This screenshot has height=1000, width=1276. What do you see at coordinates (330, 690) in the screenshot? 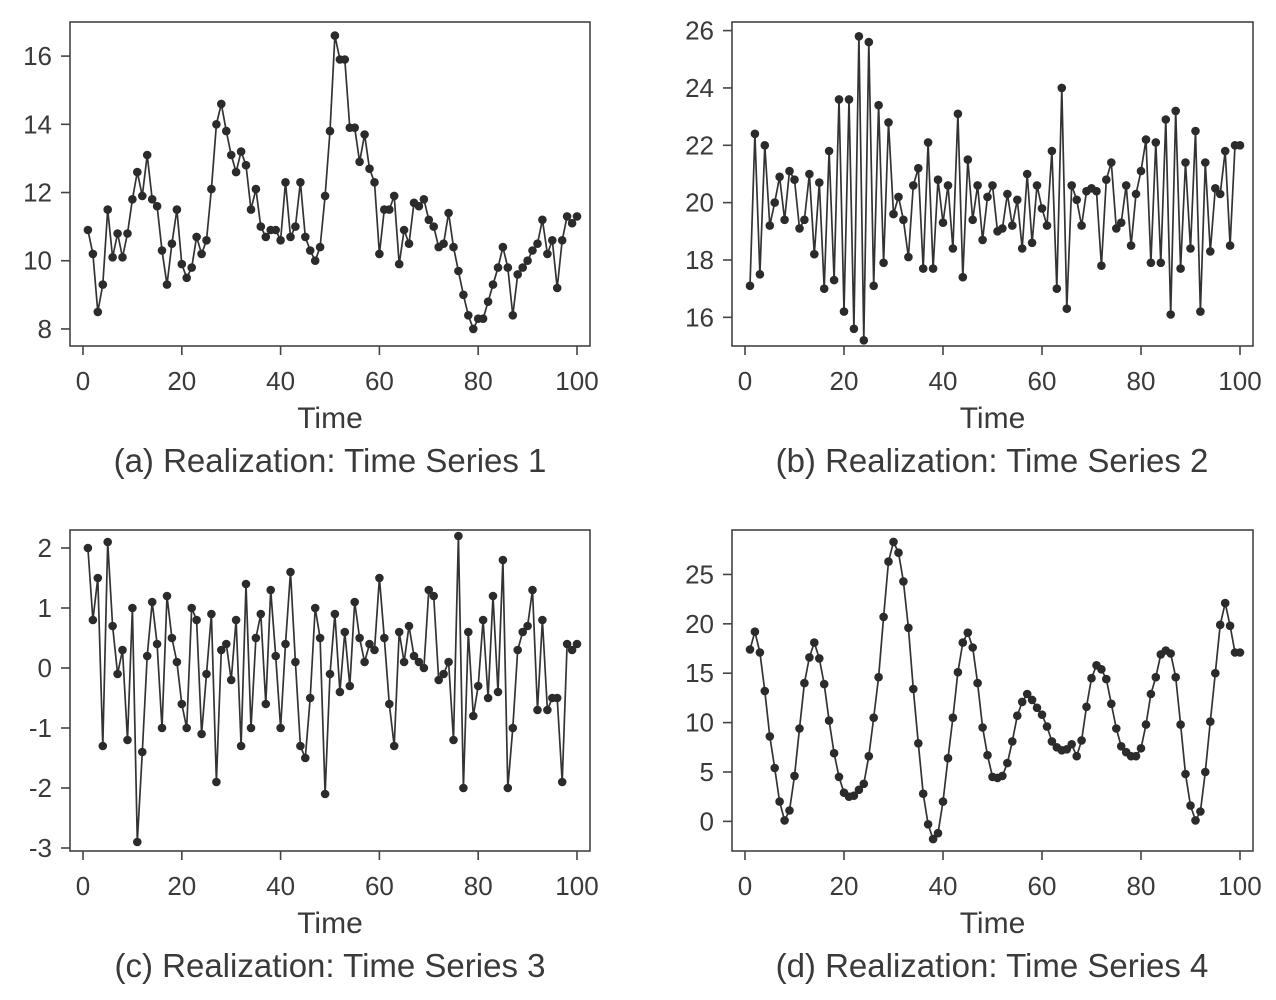
I see `plot-frame-c` at bounding box center [330, 690].